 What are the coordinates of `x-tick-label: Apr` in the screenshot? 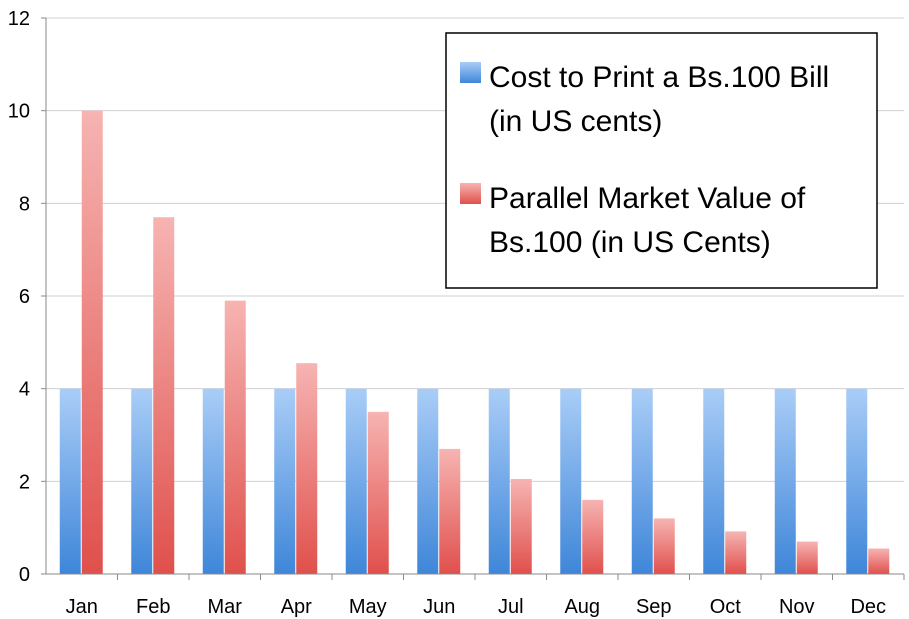 It's located at (296, 607).